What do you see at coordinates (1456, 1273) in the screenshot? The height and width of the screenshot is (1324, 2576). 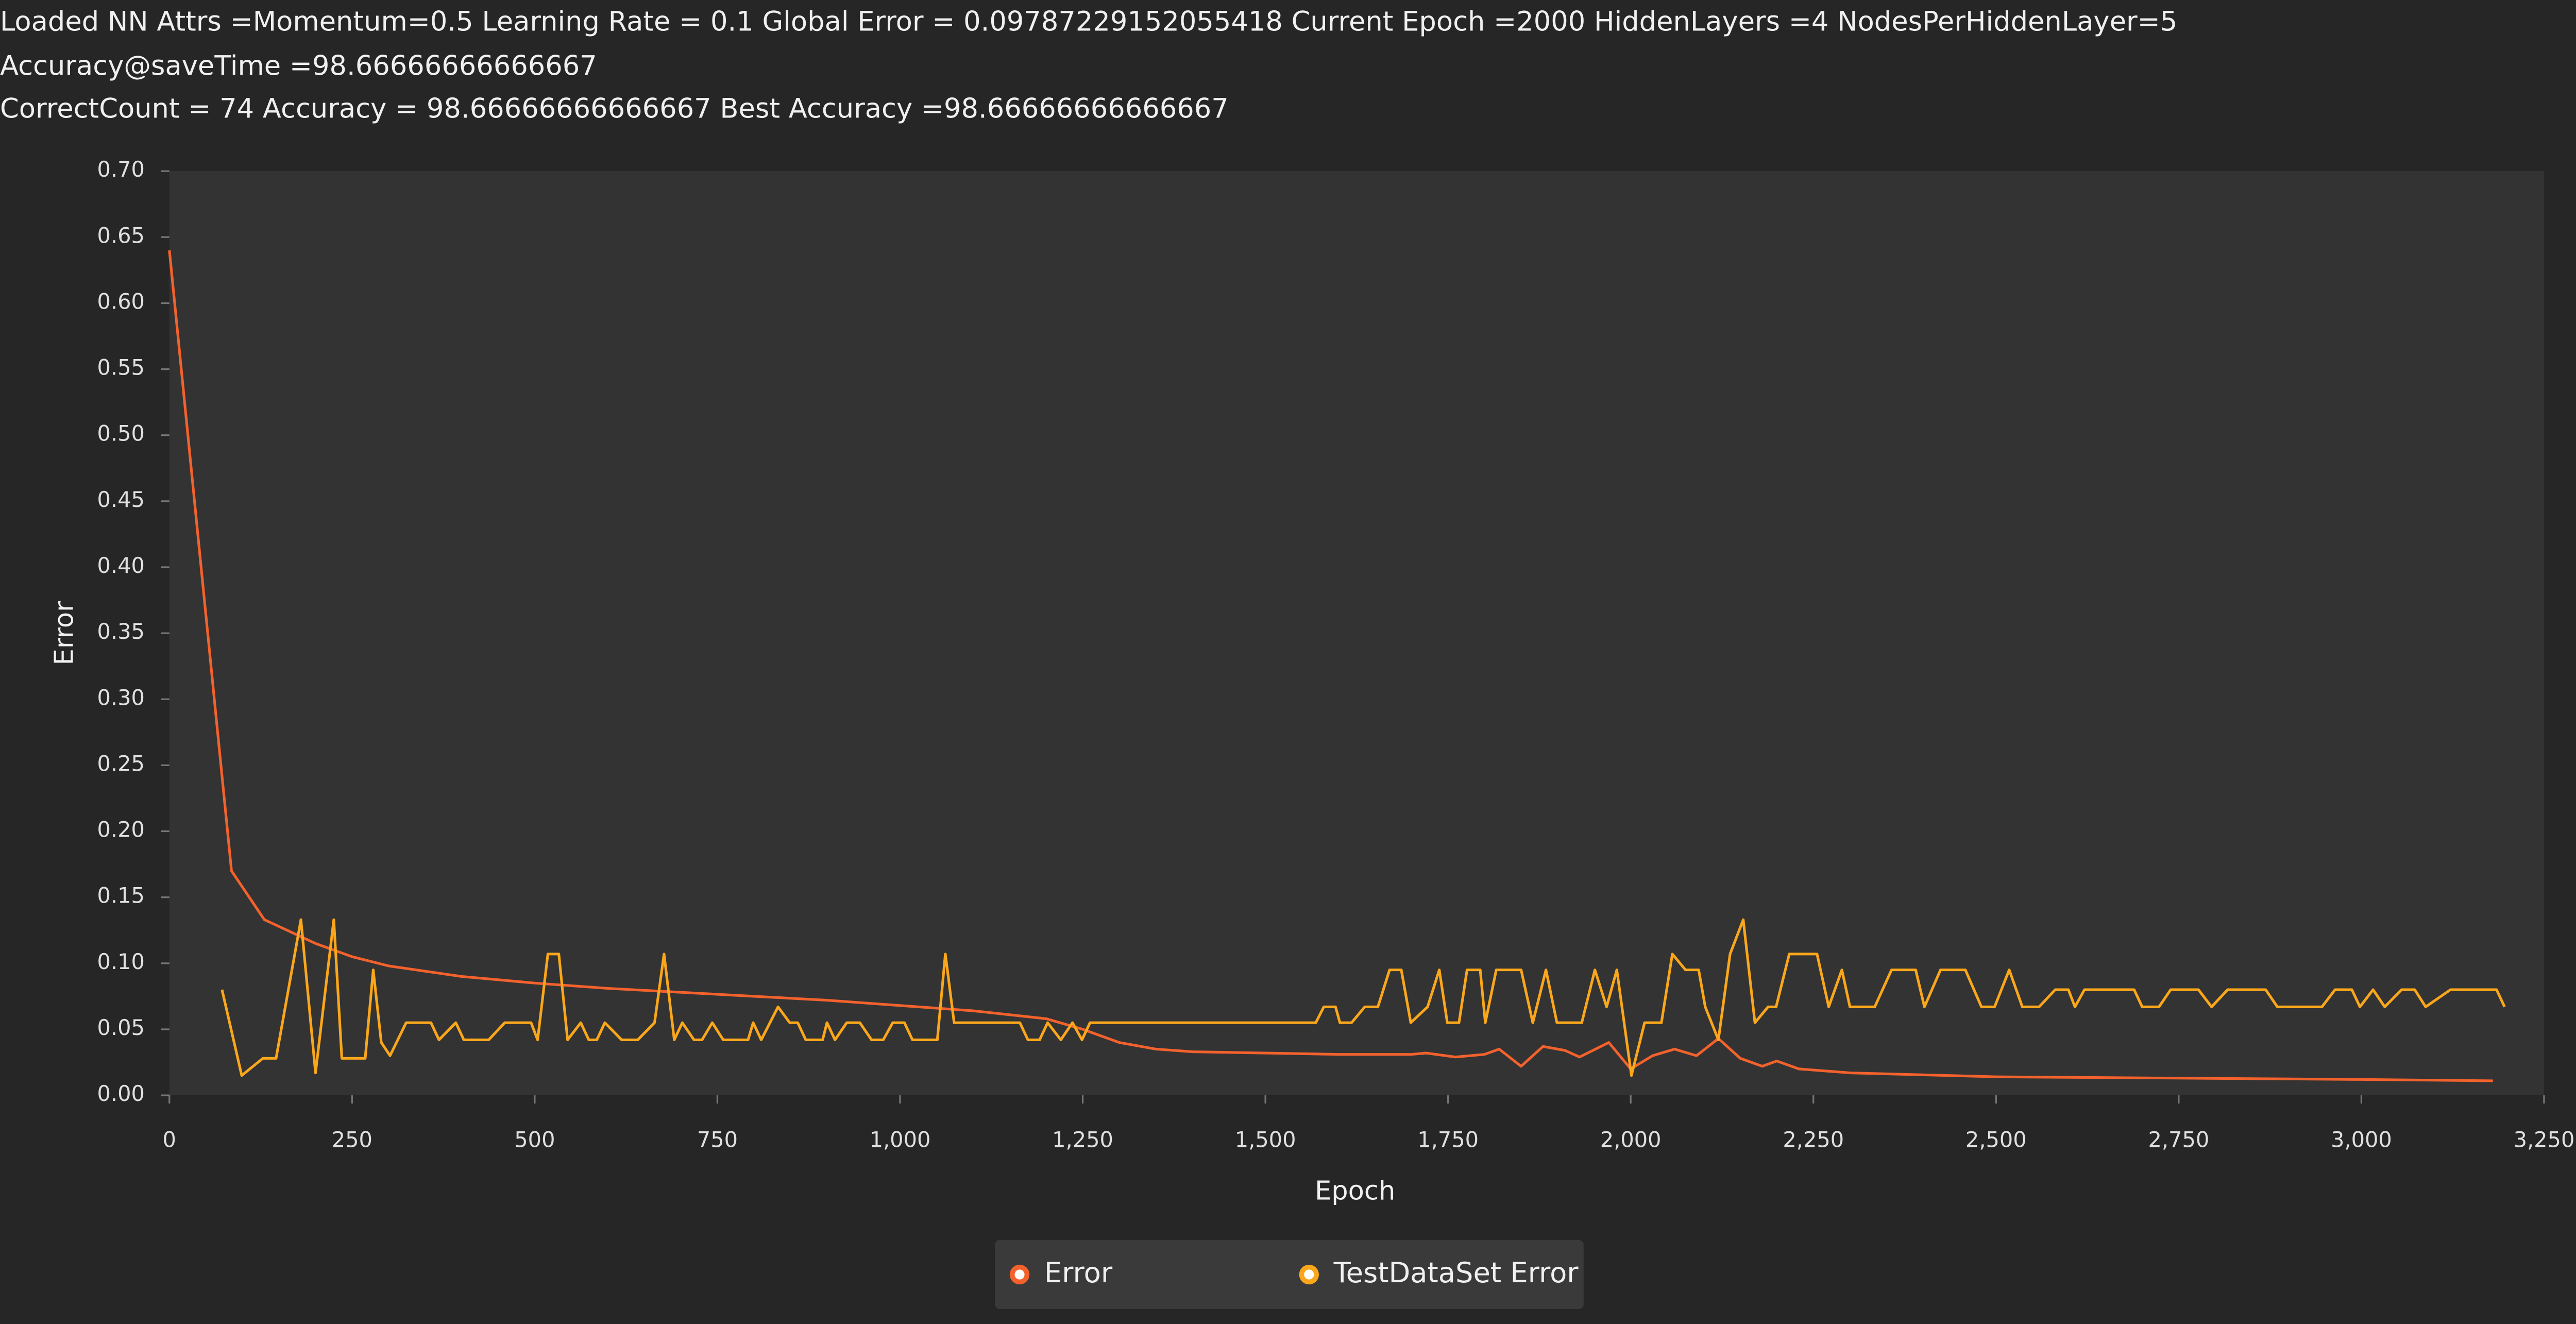 I see `legend-label: TestDataSet Error` at bounding box center [1456, 1273].